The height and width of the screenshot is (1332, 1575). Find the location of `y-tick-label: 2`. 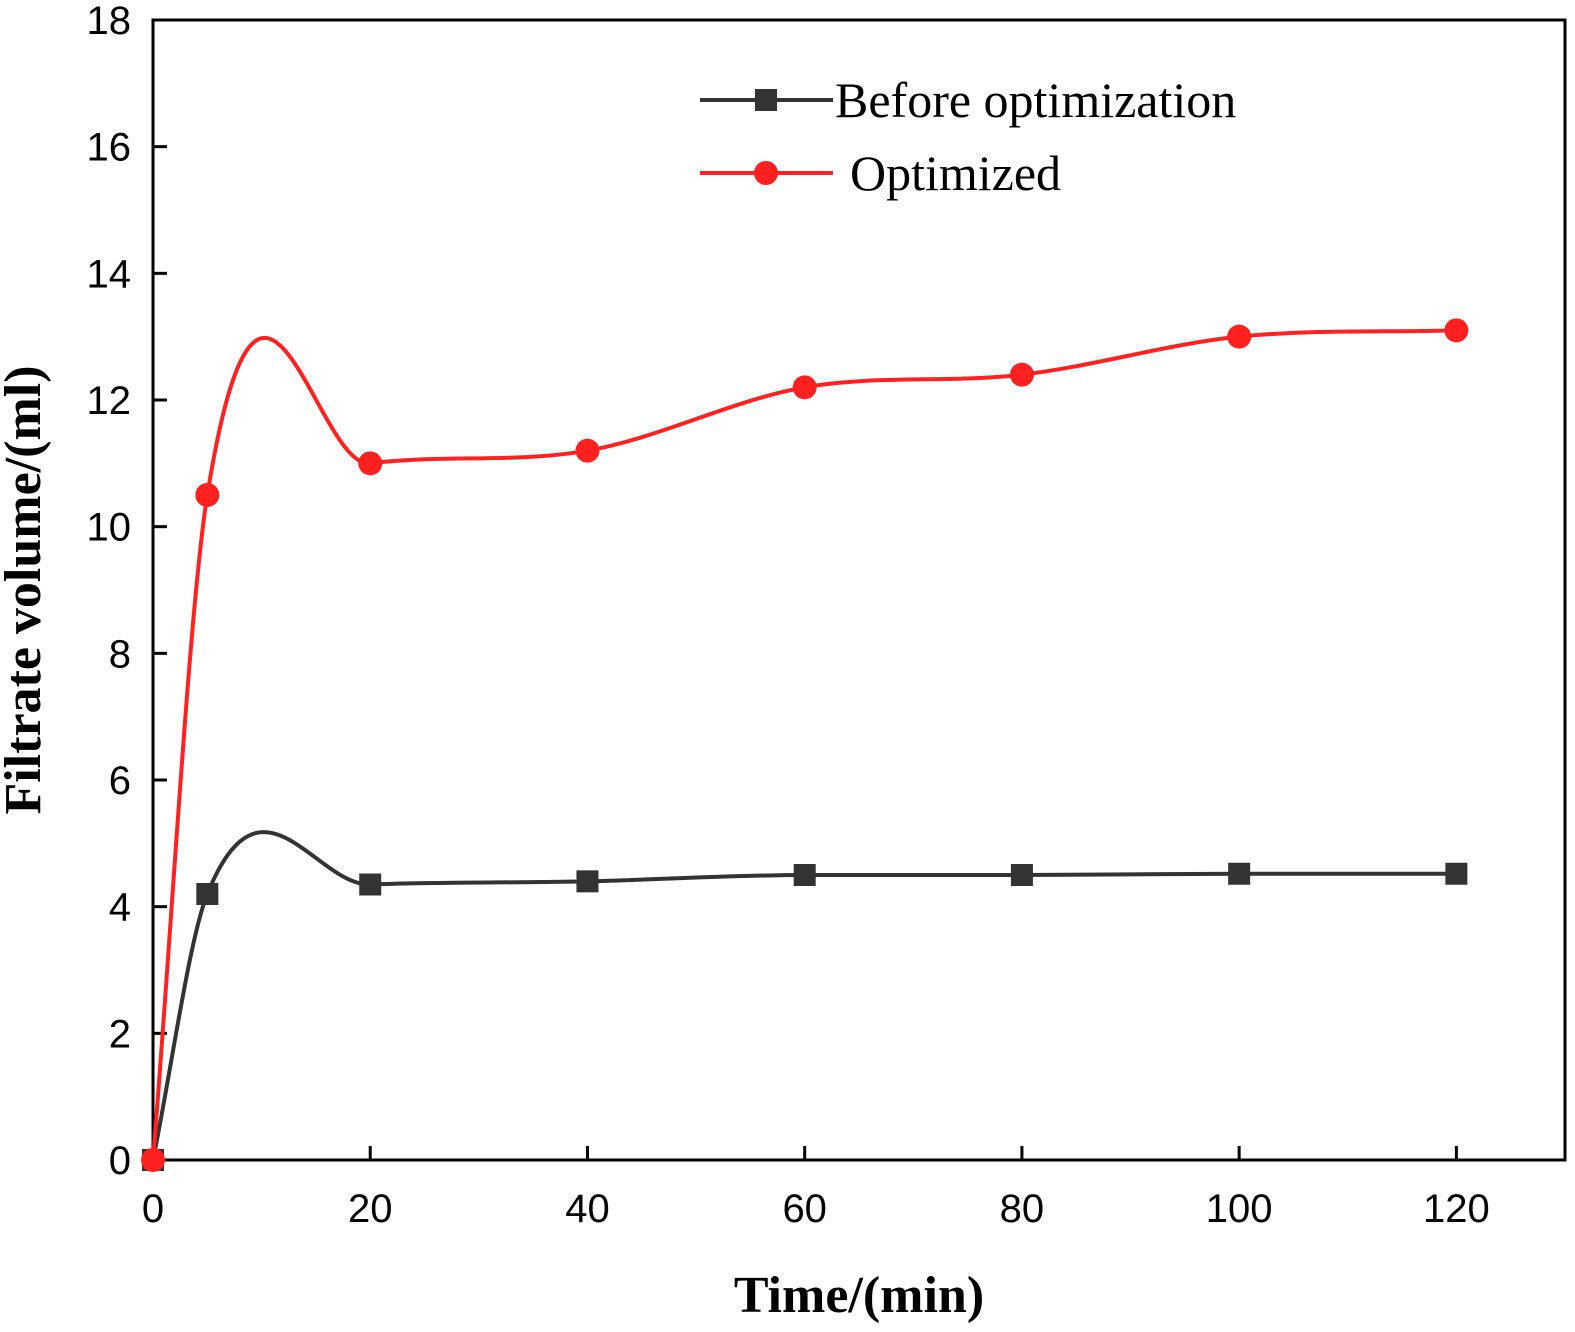

y-tick-label: 2 is located at coordinates (120, 1034).